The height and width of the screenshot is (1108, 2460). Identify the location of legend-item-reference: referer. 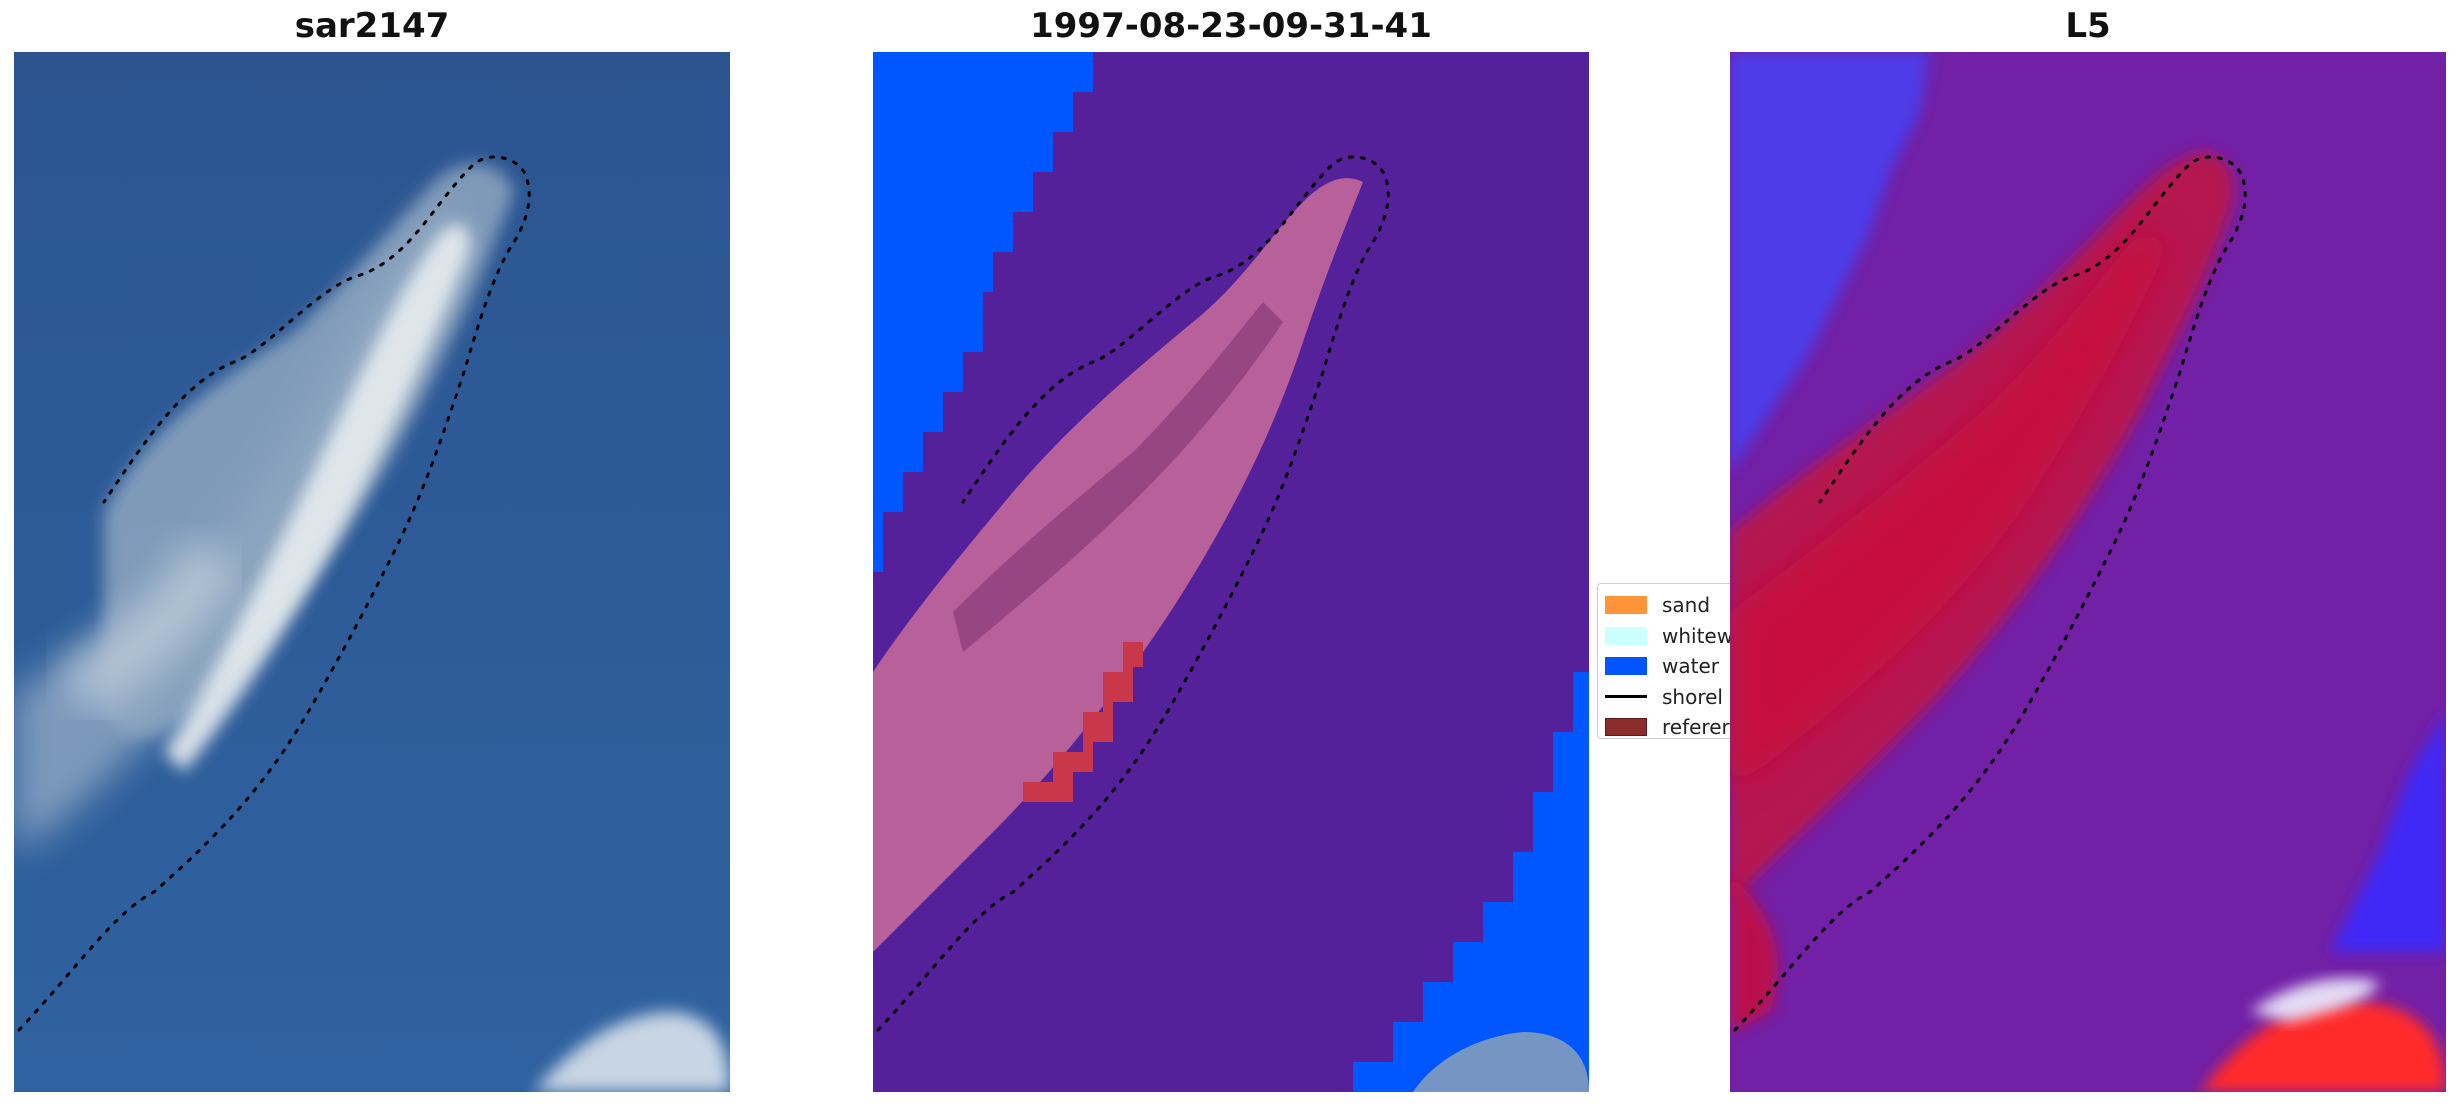
(1664, 725).